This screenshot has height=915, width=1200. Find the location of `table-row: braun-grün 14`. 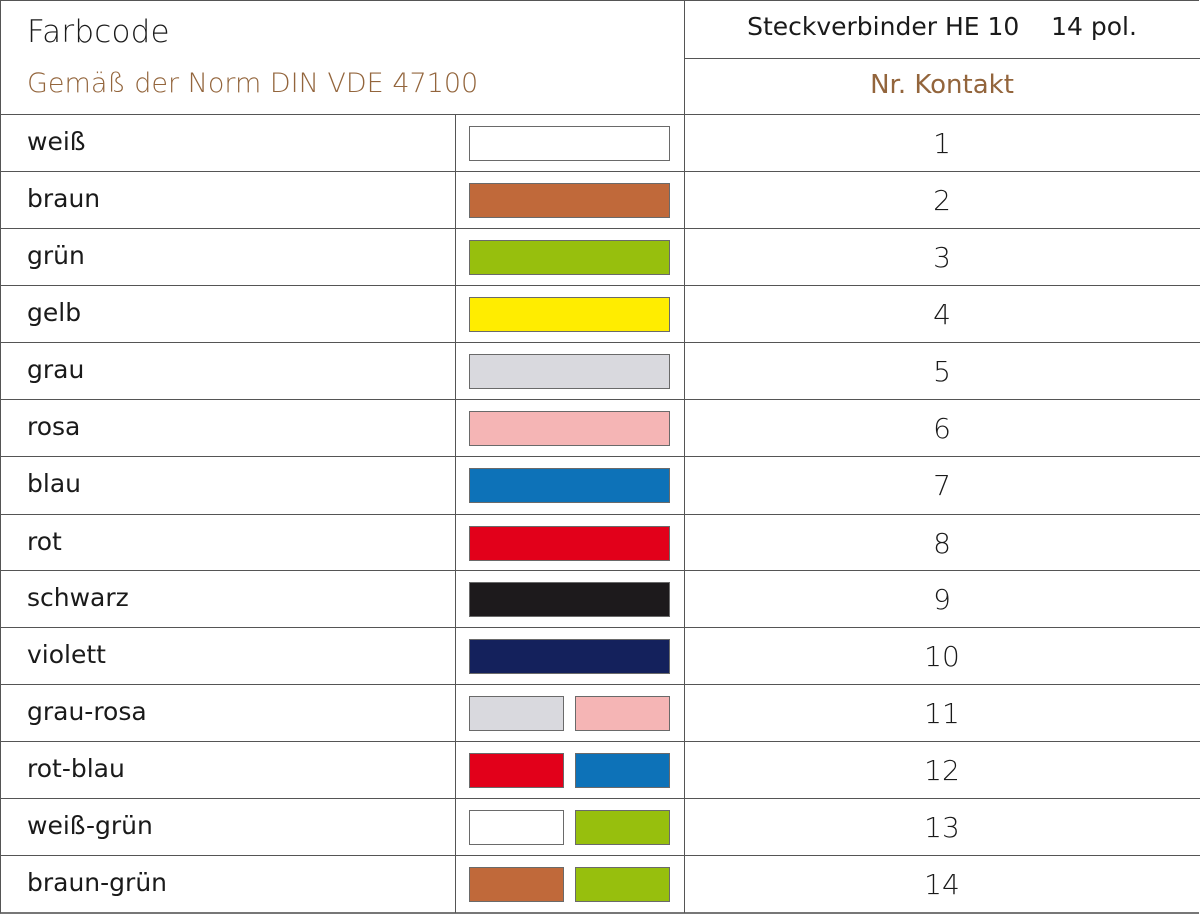

table-row: braun-grün 14 is located at coordinates (600, 884).